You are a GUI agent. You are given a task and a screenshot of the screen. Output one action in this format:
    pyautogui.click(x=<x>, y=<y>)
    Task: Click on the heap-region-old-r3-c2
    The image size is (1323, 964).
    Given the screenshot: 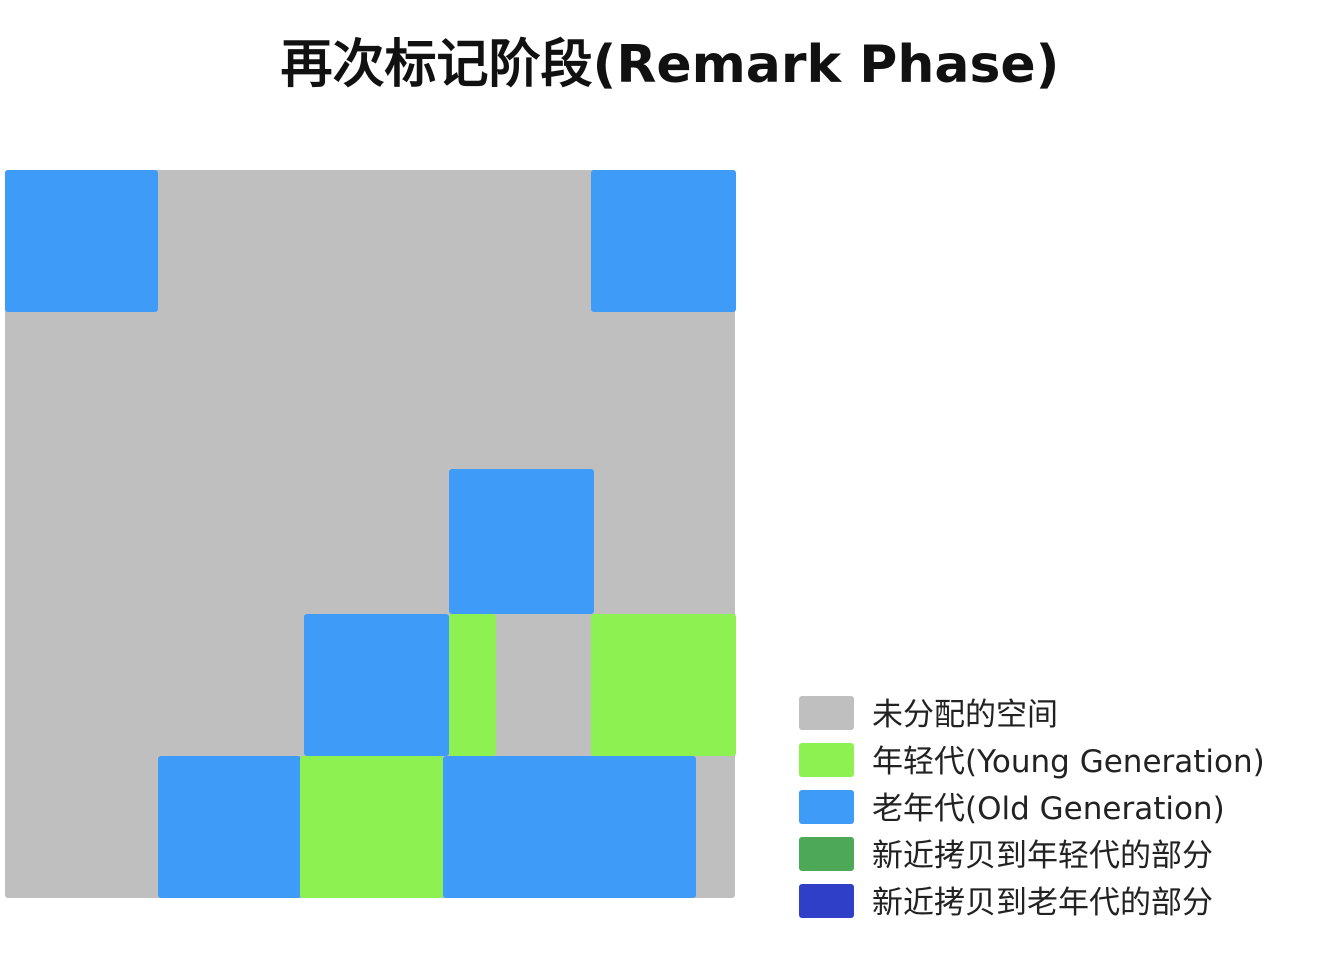 What is the action you would take?
    pyautogui.click(x=376, y=685)
    